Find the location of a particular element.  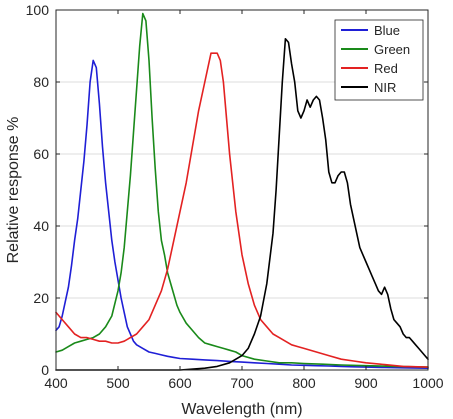

y-tick-label: 40 is located at coordinates (41, 226).